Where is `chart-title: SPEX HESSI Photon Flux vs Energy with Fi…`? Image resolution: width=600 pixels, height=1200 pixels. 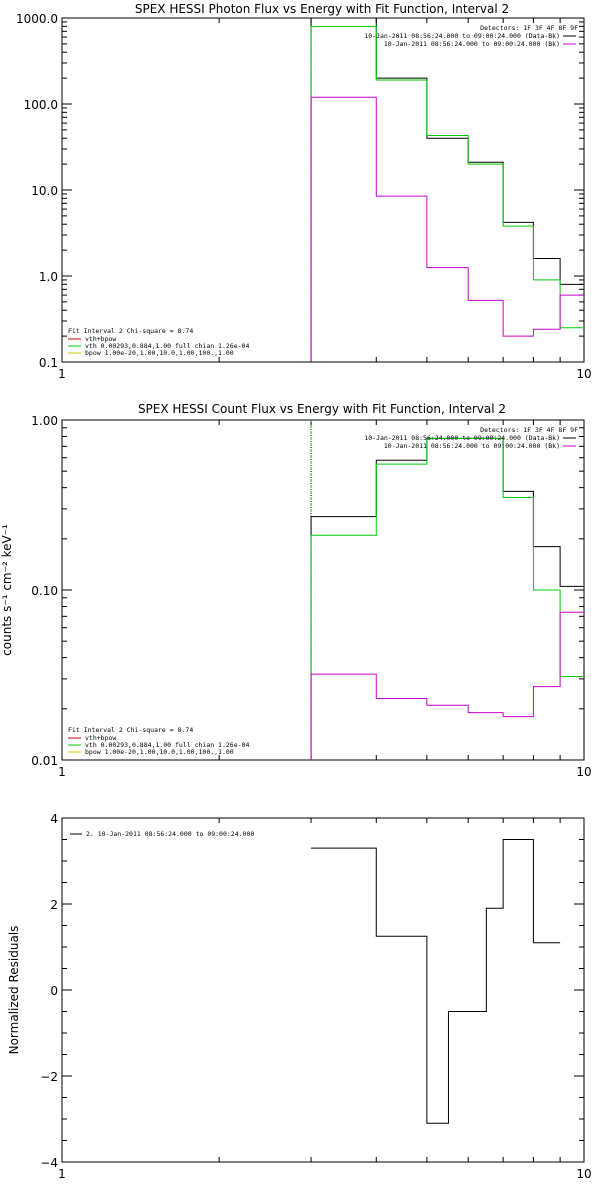
chart-title: SPEX HESSI Photon Flux vs Energy with Fi… is located at coordinates (322, 9).